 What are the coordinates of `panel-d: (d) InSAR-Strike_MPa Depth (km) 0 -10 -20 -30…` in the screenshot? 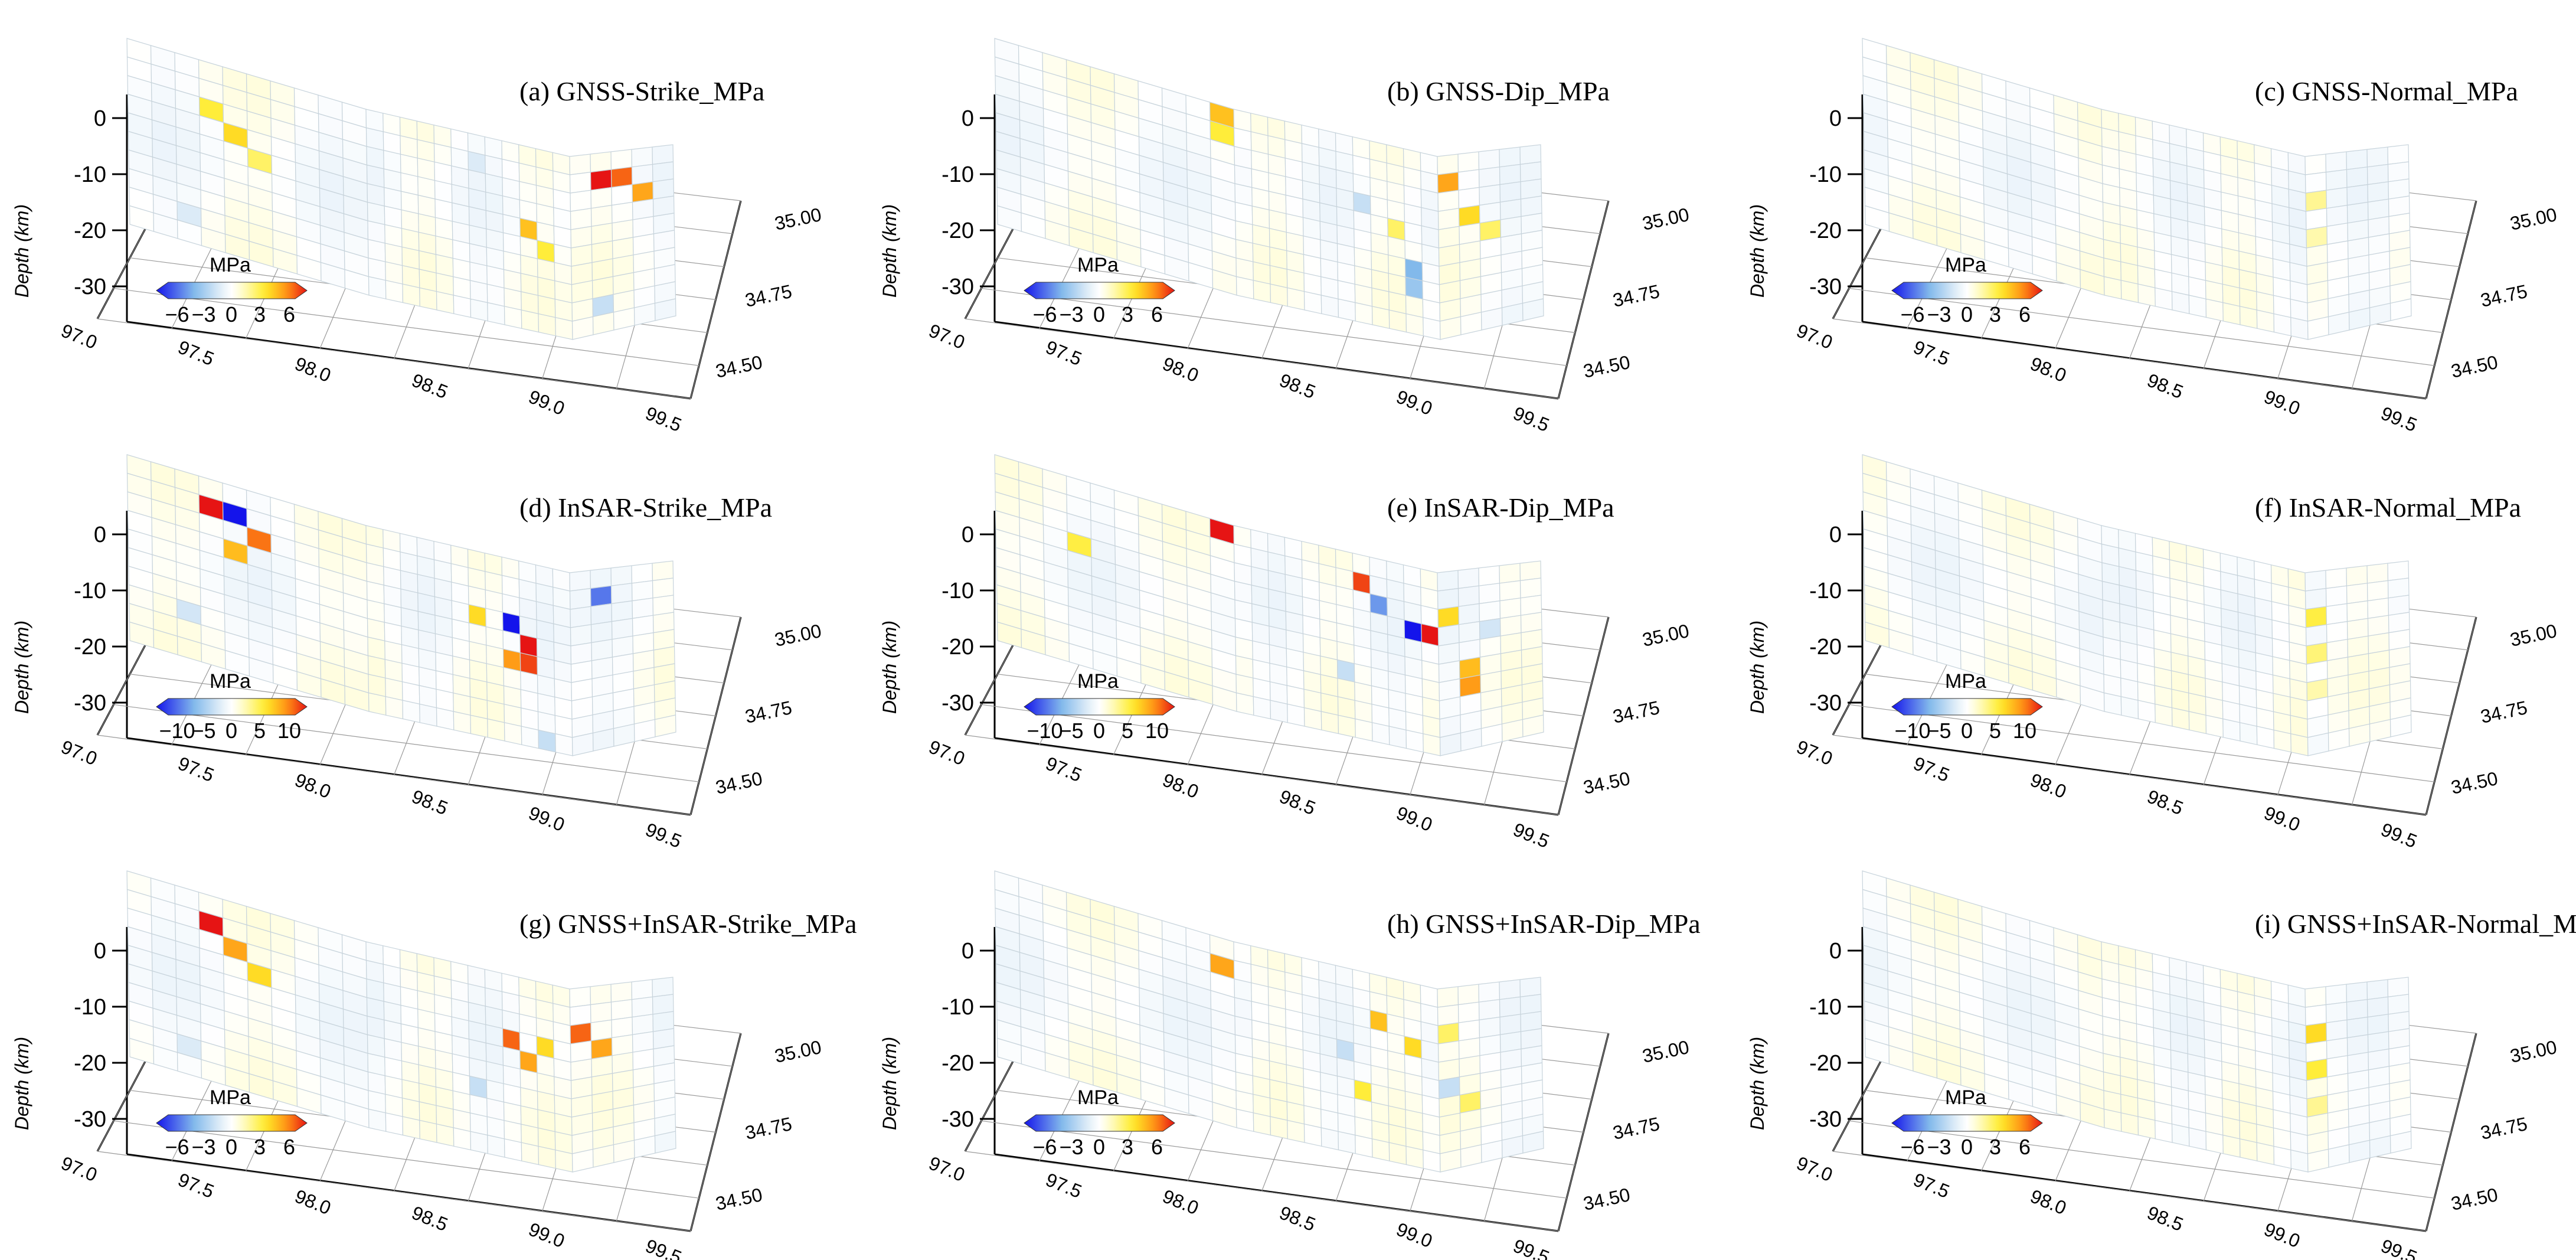 It's located at (419, 640).